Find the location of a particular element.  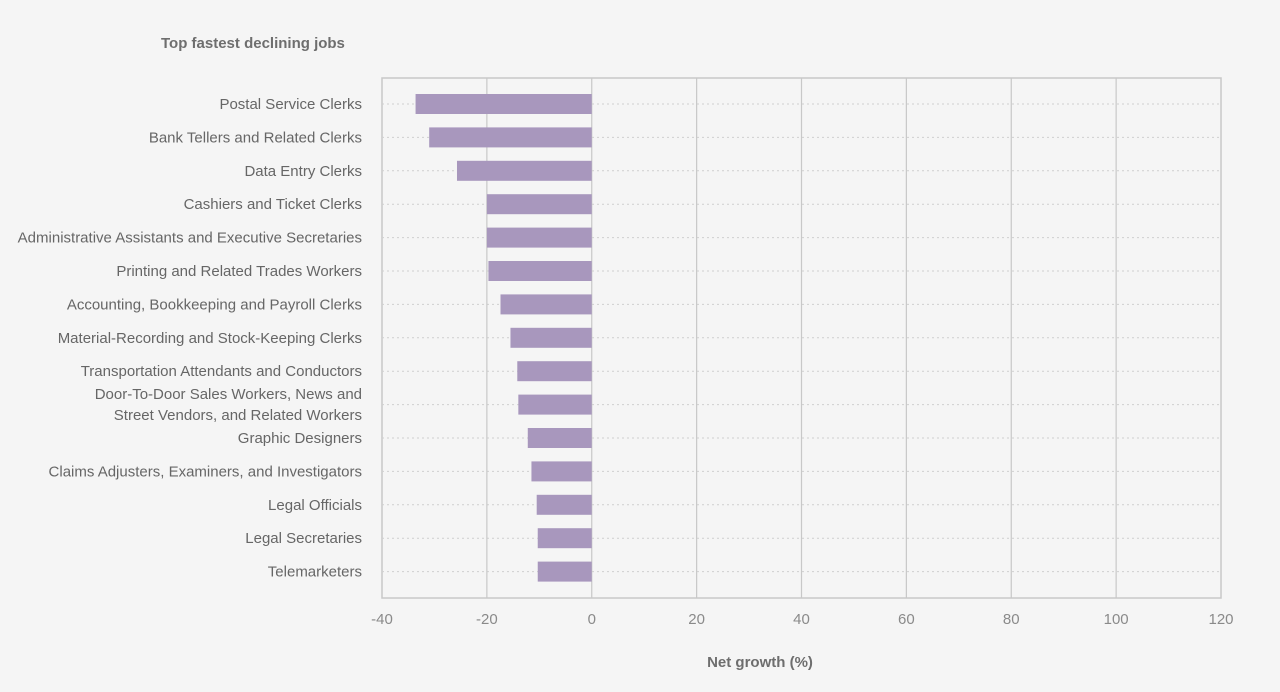

category-label: Legal Officials is located at coordinates (315, 505).